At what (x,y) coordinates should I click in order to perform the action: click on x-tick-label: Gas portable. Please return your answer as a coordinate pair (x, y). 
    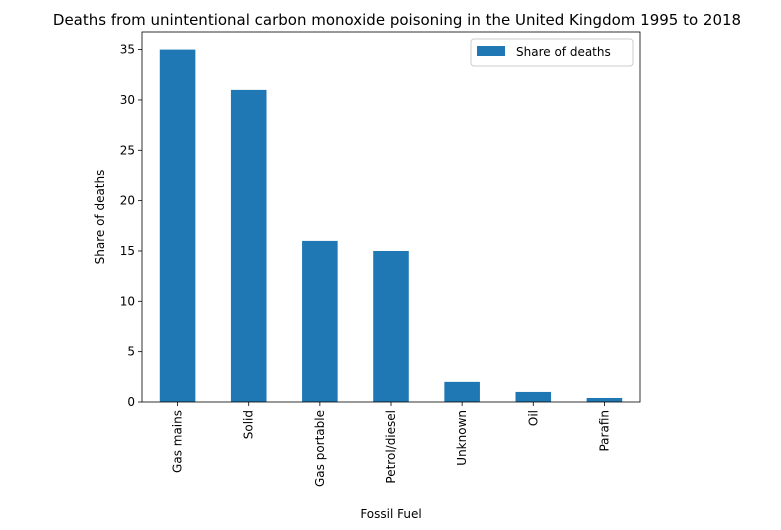
    Looking at the image, I should click on (320, 448).